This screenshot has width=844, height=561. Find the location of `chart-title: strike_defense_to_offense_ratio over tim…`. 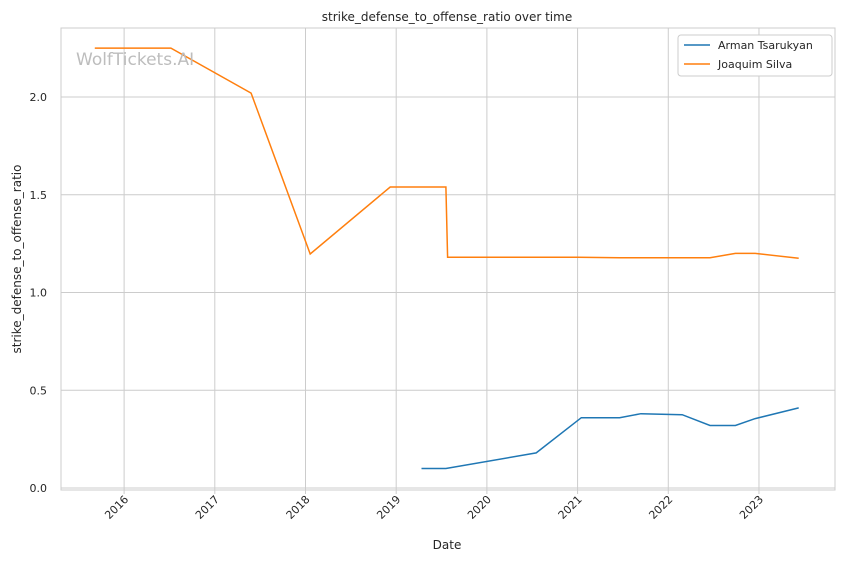

chart-title: strike_defense_to_offense_ratio over tim… is located at coordinates (447, 17).